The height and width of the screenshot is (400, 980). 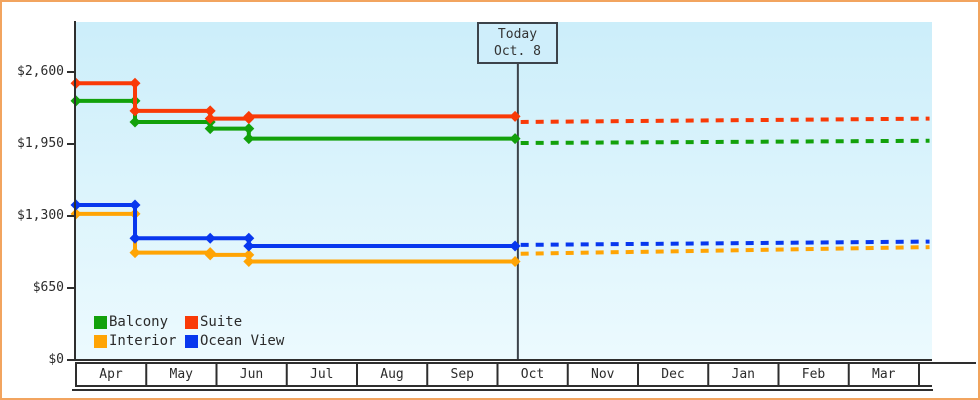 What do you see at coordinates (242, 341) in the screenshot?
I see `legend-label-ocean-view: Ocean View` at bounding box center [242, 341].